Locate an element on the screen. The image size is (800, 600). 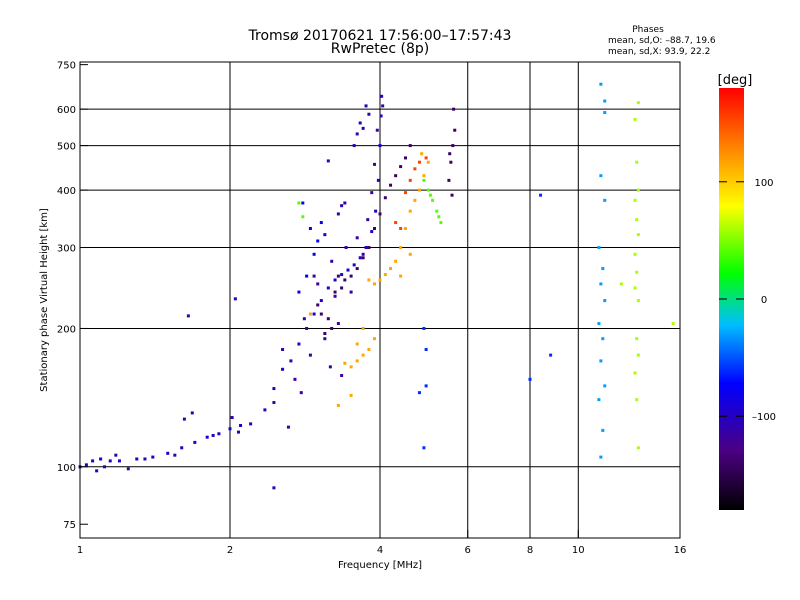
x-tick-label: 4 is located at coordinates (380, 550).